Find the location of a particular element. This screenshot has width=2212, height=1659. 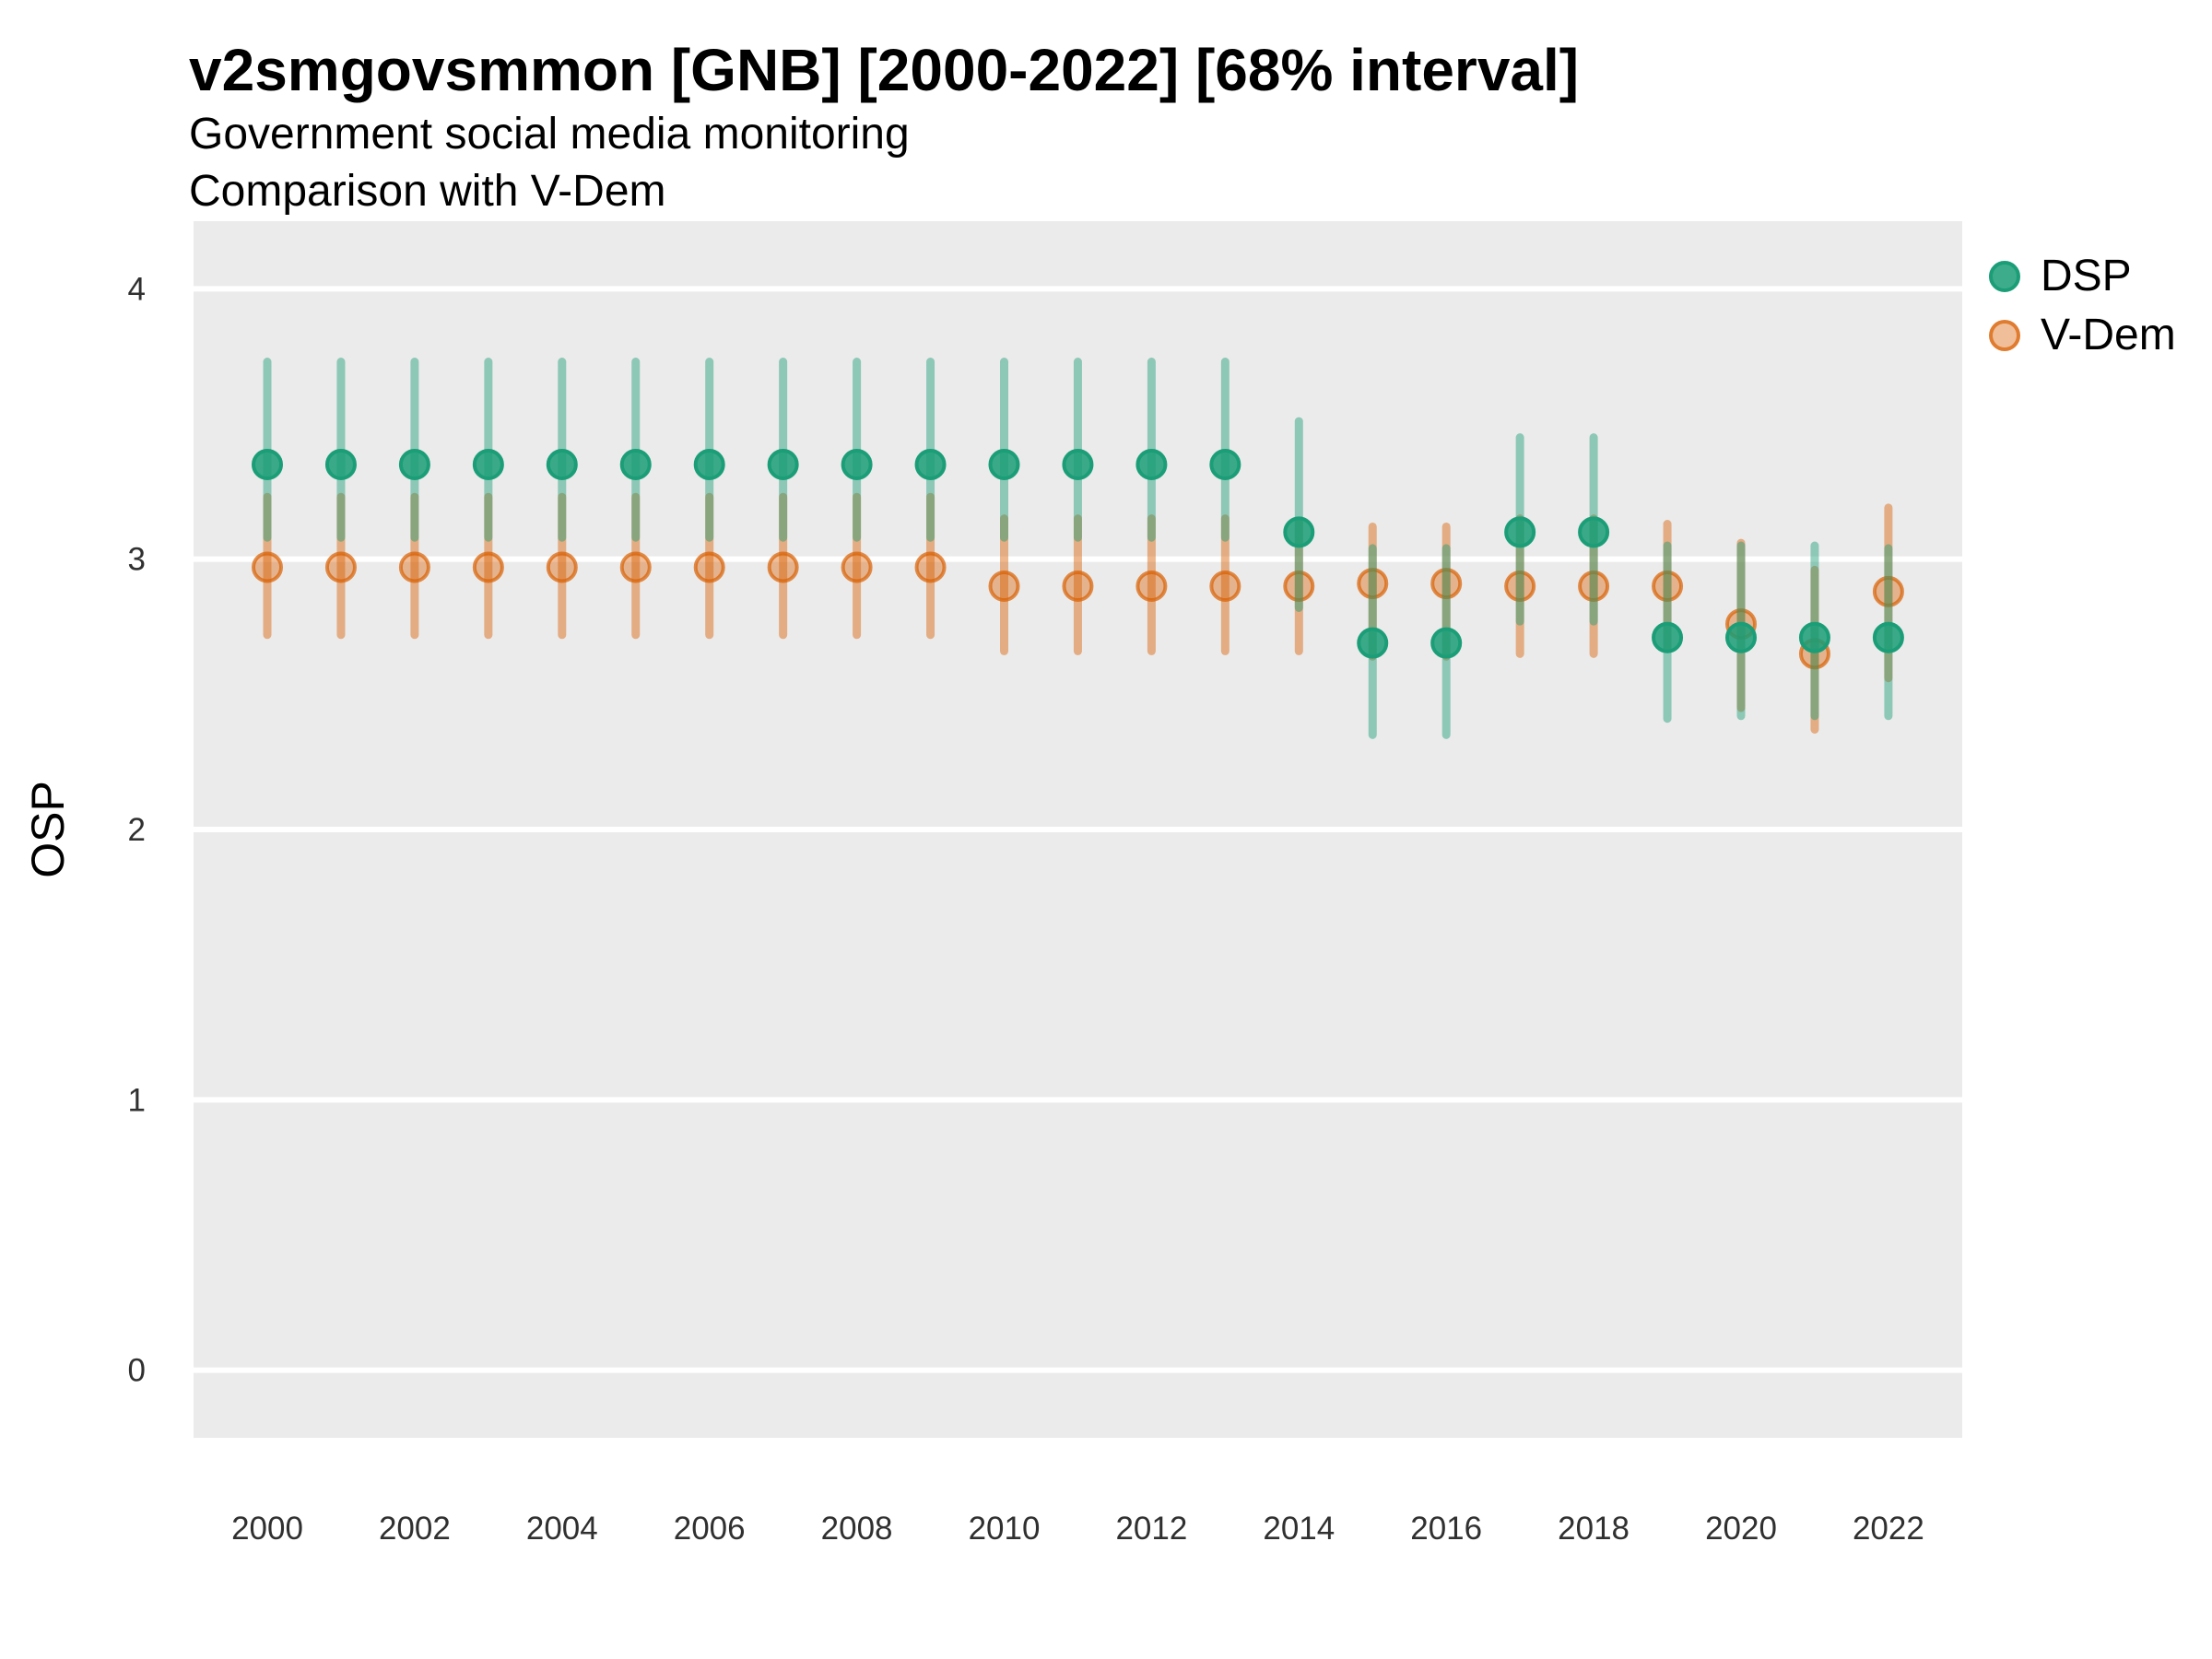

y-tick-label-3: 3 is located at coordinates (137, 560).